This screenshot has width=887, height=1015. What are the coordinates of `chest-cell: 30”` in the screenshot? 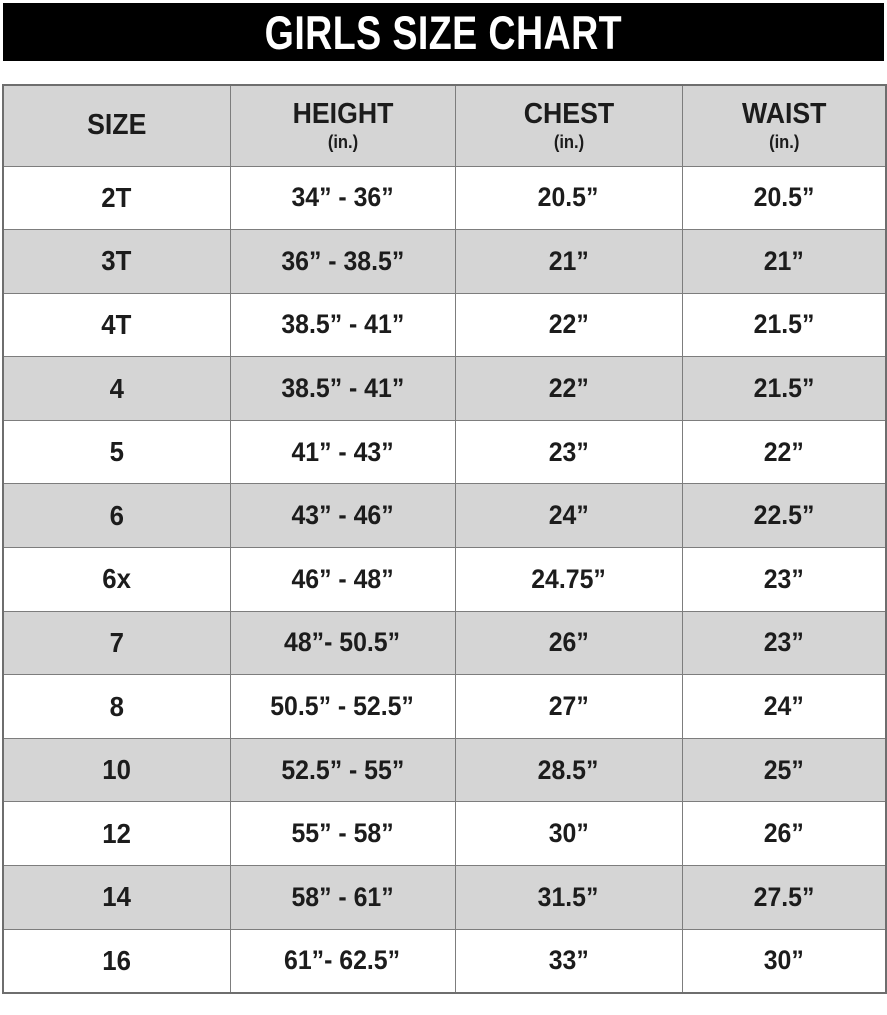 It's located at (568, 834).